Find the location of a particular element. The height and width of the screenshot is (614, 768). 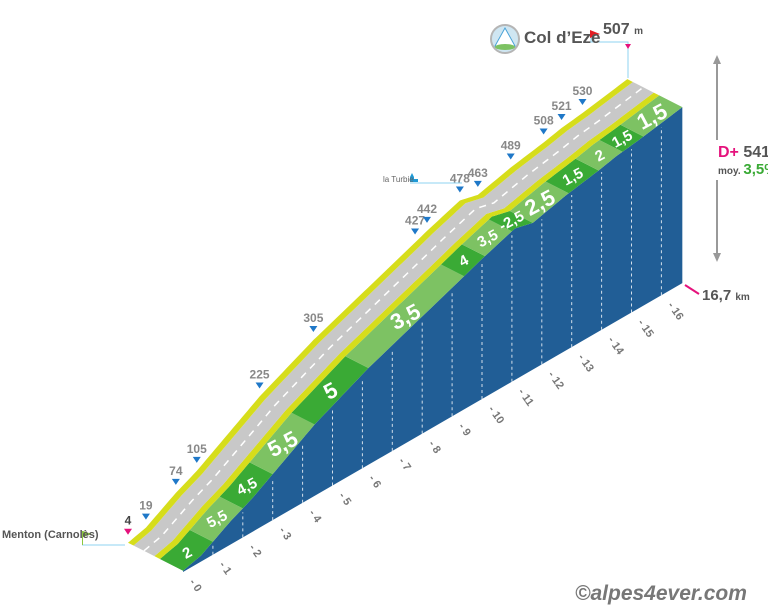

start-label: Menton (Carnolès) is located at coordinates (50, 535).